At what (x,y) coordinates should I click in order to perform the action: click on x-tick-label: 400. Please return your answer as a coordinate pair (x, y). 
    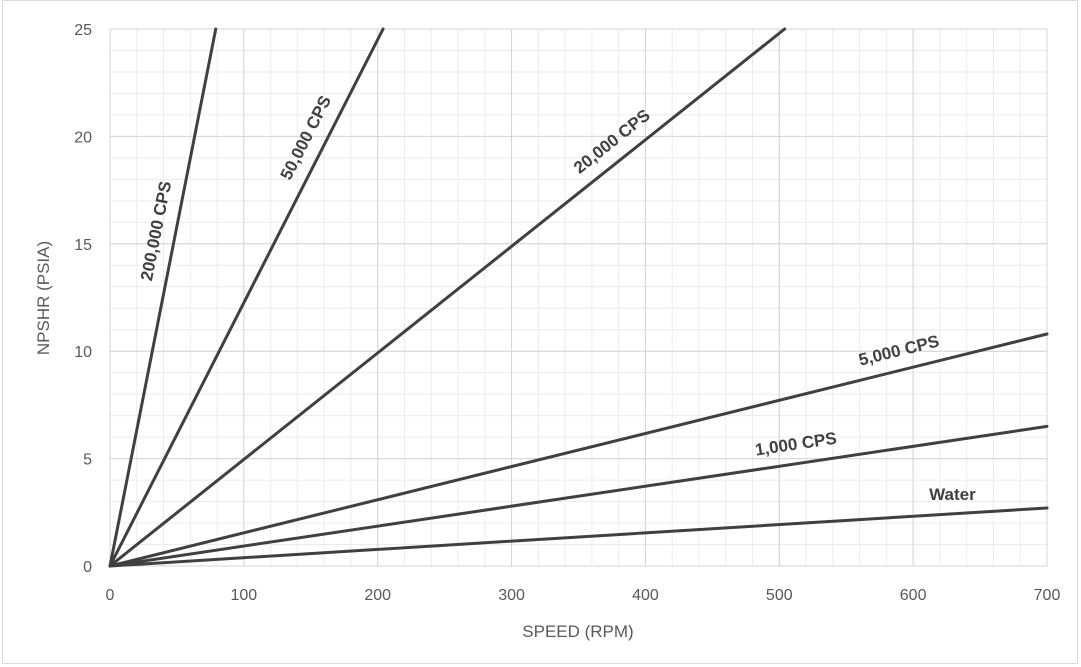
    Looking at the image, I should click on (645, 595).